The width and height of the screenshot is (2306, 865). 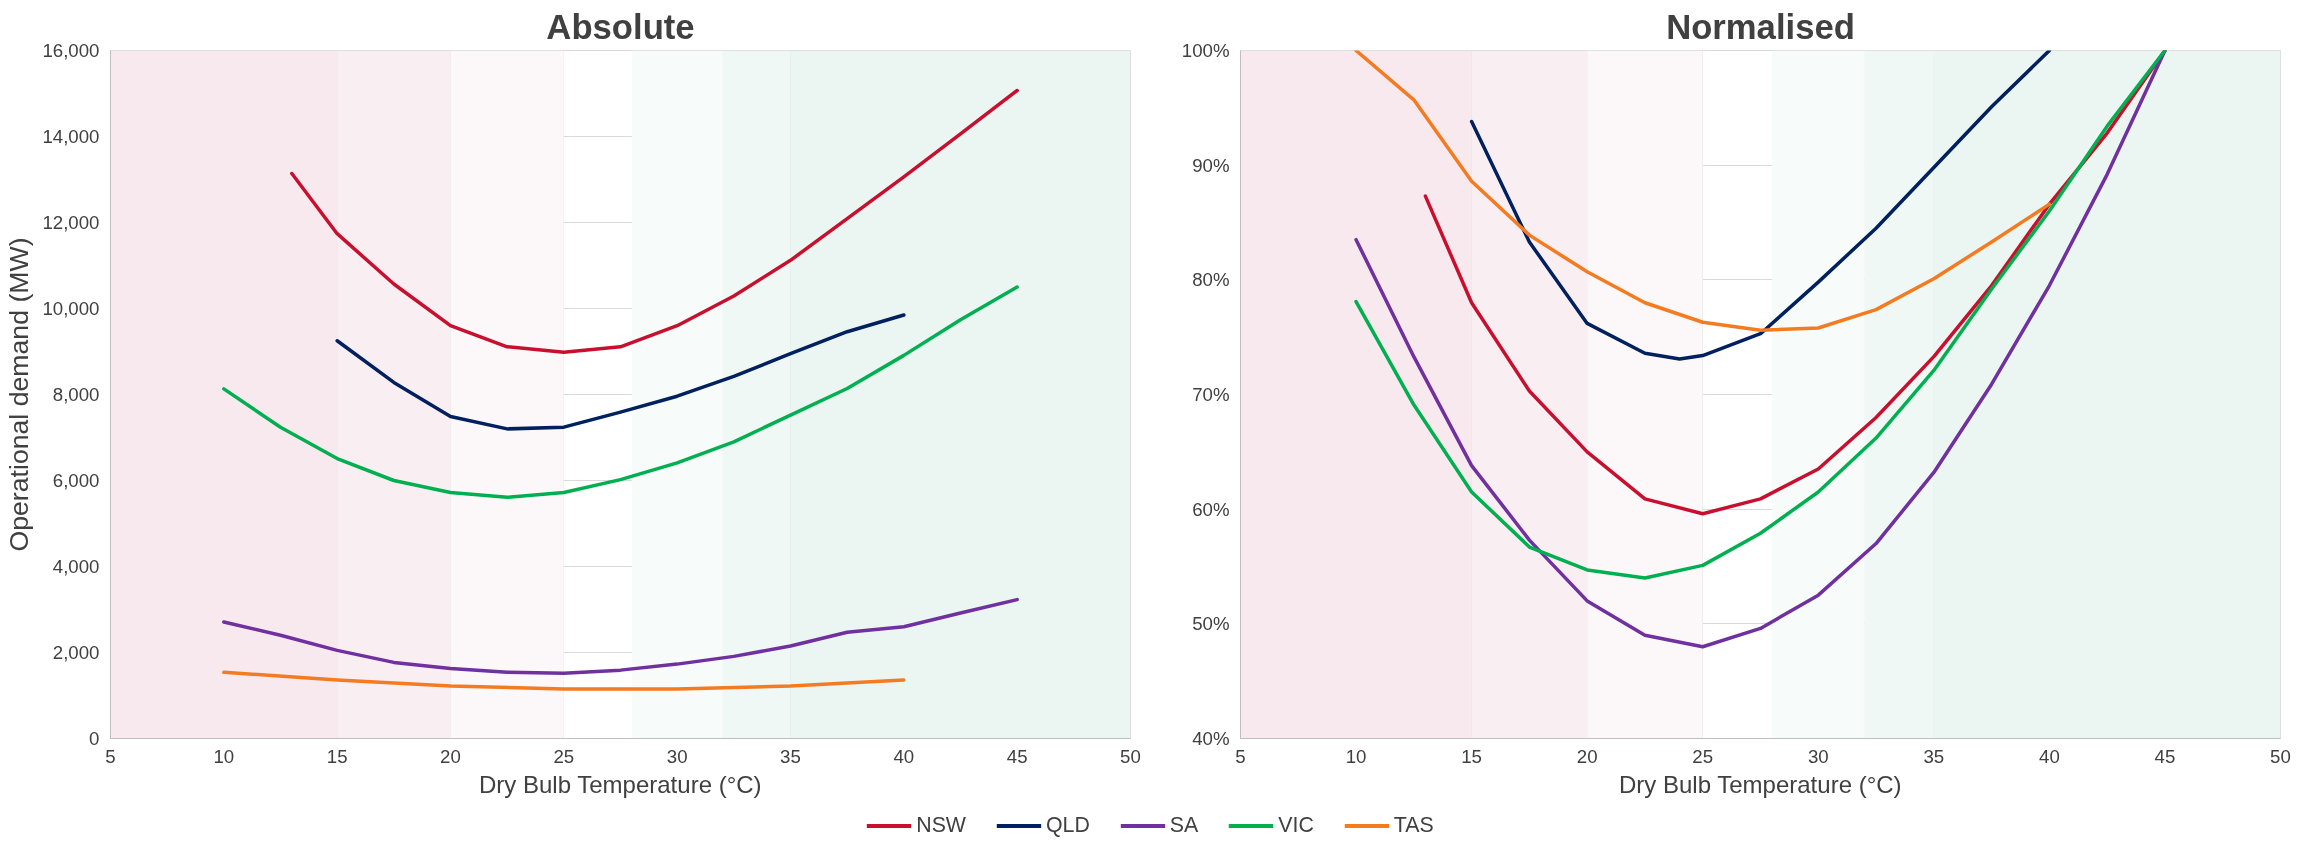 I want to click on y-axis-title: Operational demand (MW), so click(x=19, y=394).